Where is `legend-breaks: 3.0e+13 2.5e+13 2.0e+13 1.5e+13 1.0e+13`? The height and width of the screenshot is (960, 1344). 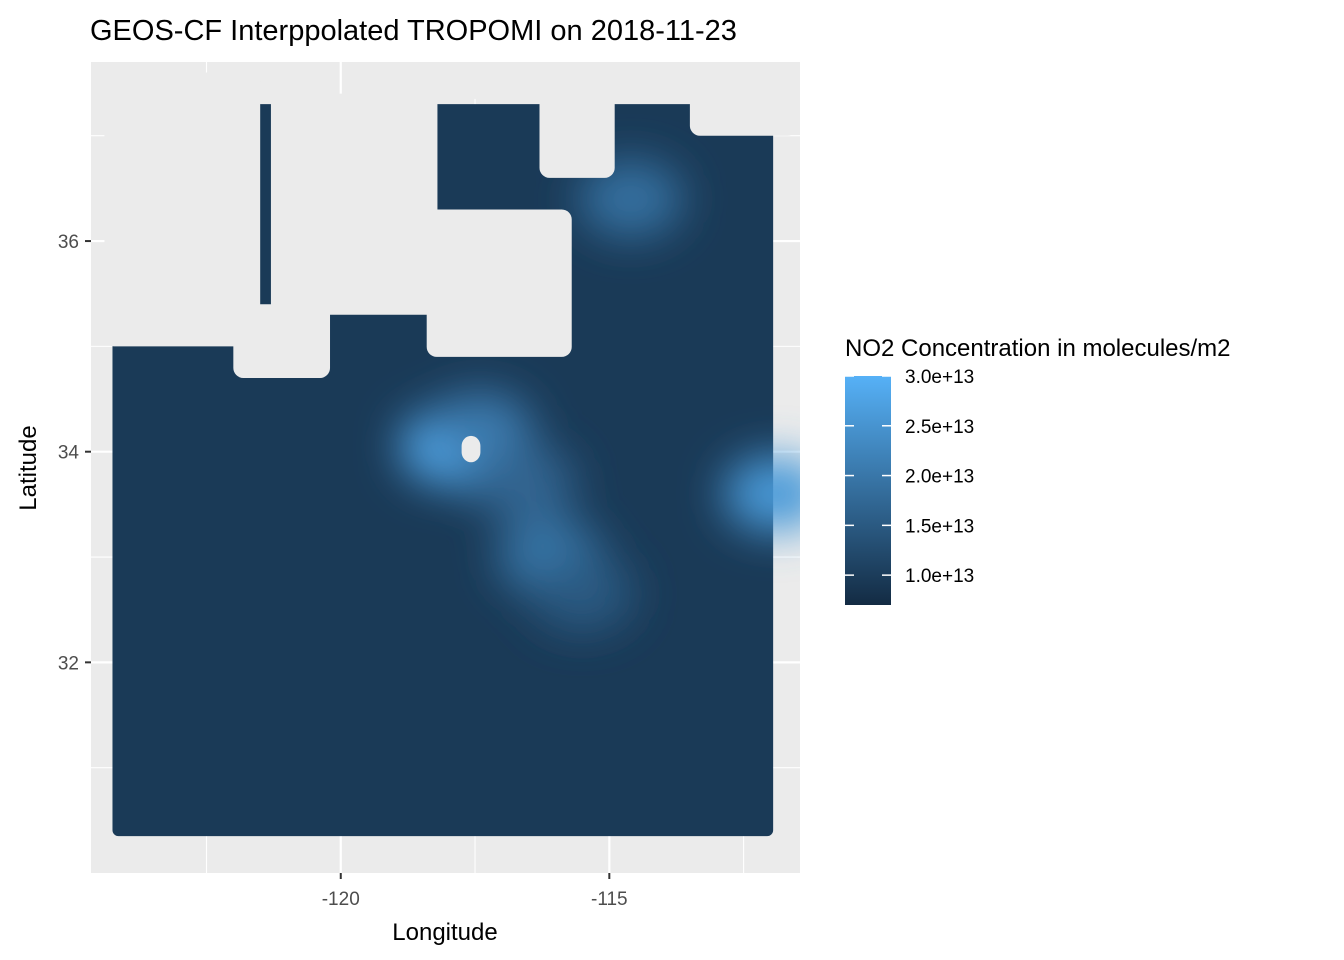 legend-breaks: 3.0e+13 2.5e+13 2.0e+13 1.5e+13 1.0e+13 is located at coordinates (909, 477).